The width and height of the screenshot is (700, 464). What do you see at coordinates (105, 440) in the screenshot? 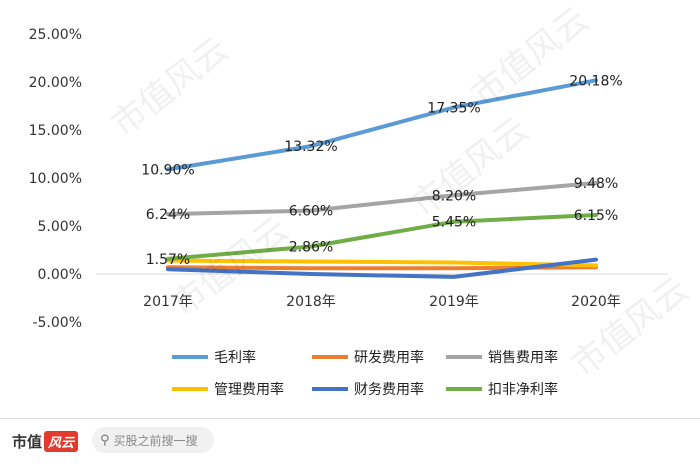
I see `search-icon: ⚲` at bounding box center [105, 440].